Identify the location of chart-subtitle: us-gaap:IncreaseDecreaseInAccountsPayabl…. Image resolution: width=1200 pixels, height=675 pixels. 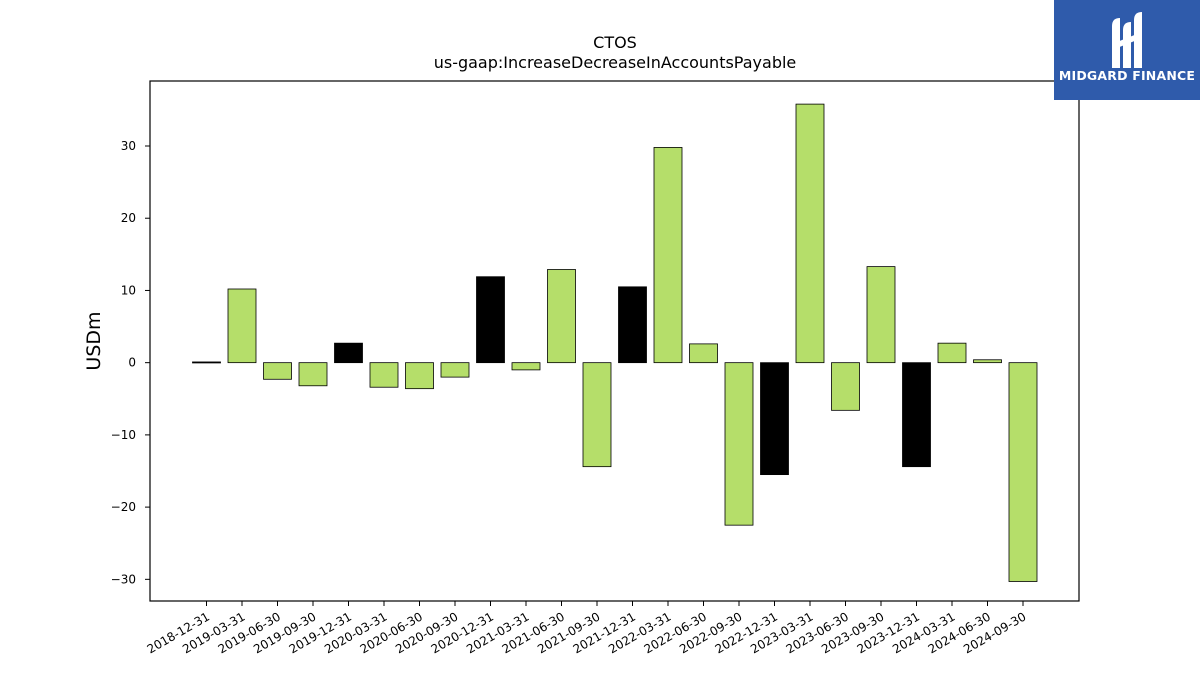
(615, 62).